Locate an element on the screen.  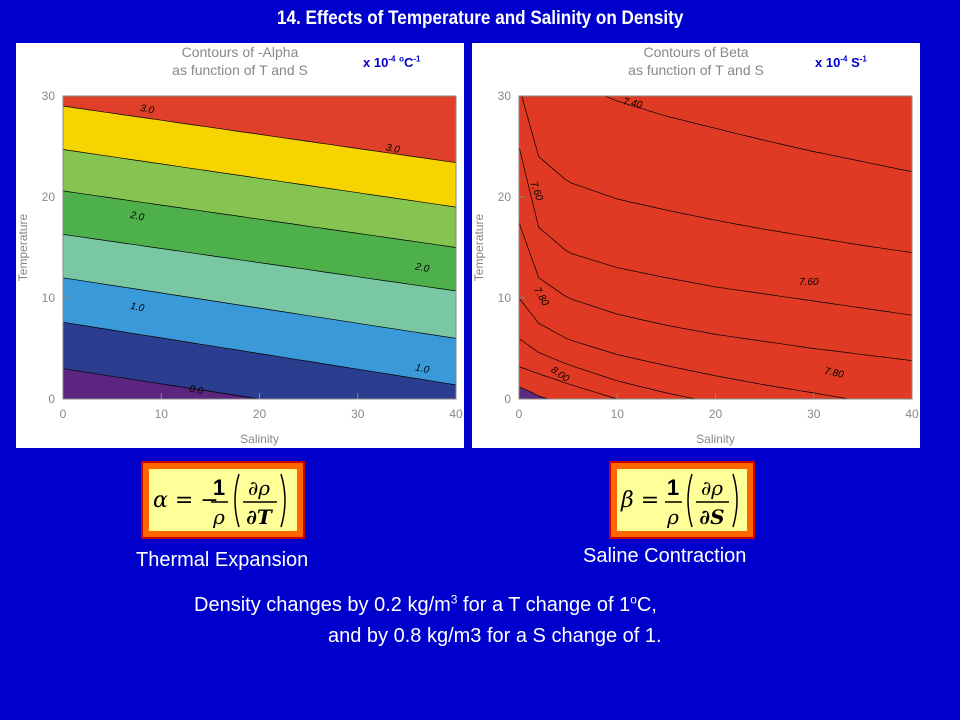
alpha-formula-partial-var: ∂T is located at coordinates (260, 517).